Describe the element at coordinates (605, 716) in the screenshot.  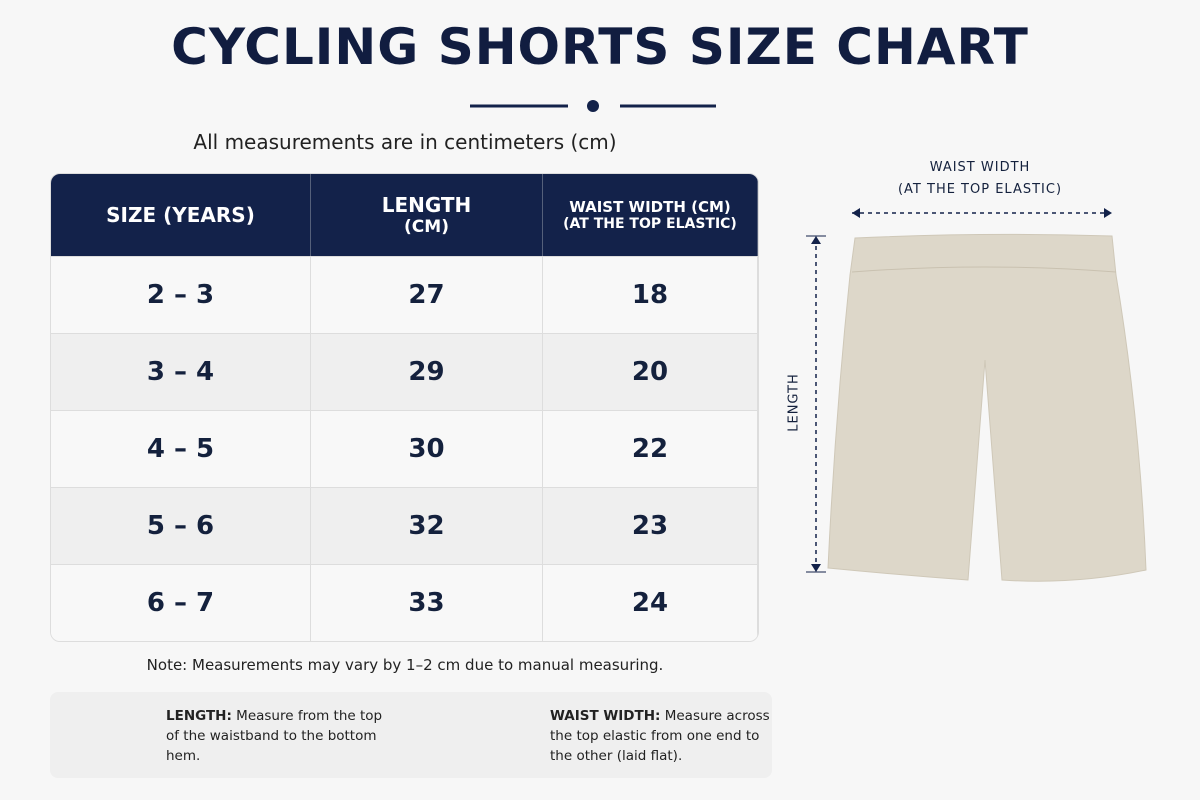
I see `tip-label: WAIST WIDTH:` at that location.